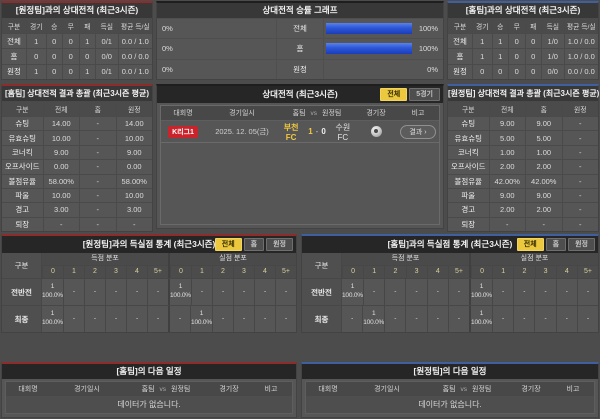  I want to click on scored-group: 득점 분포 0 1 2 3 4 5+, so click(405, 265).